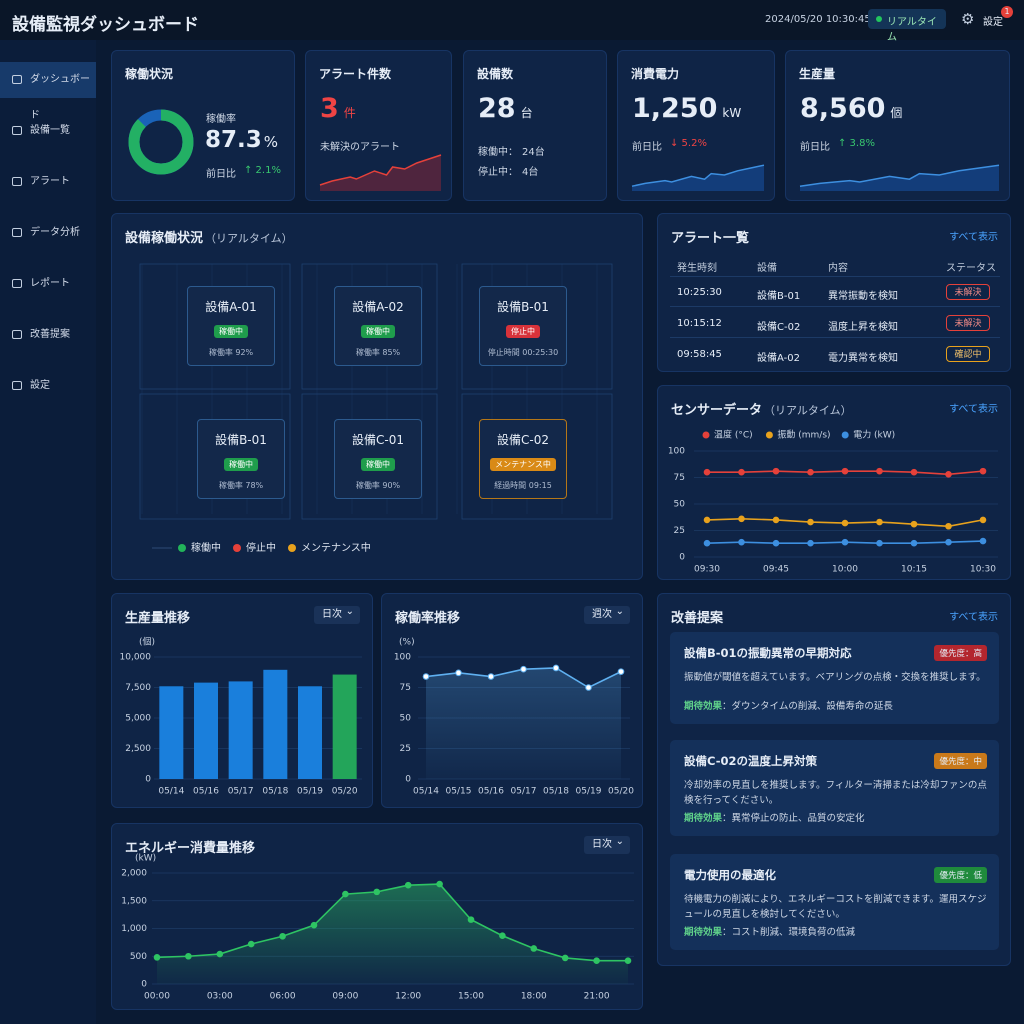 The image size is (1024, 1024). I want to click on y-axis-label: (個), so click(147, 642).